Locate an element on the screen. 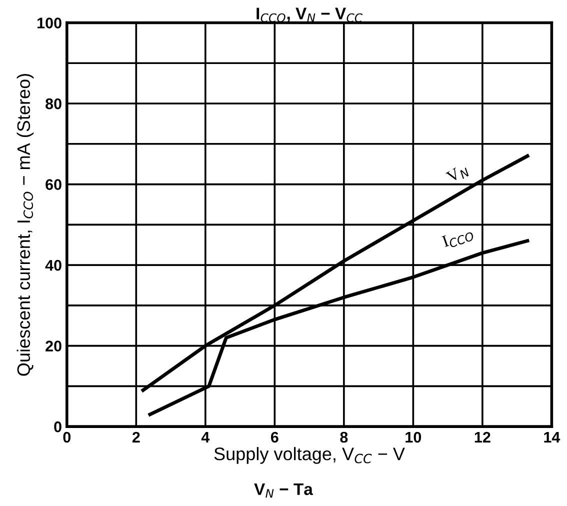  y-tick-label: 20 is located at coordinates (54, 346).